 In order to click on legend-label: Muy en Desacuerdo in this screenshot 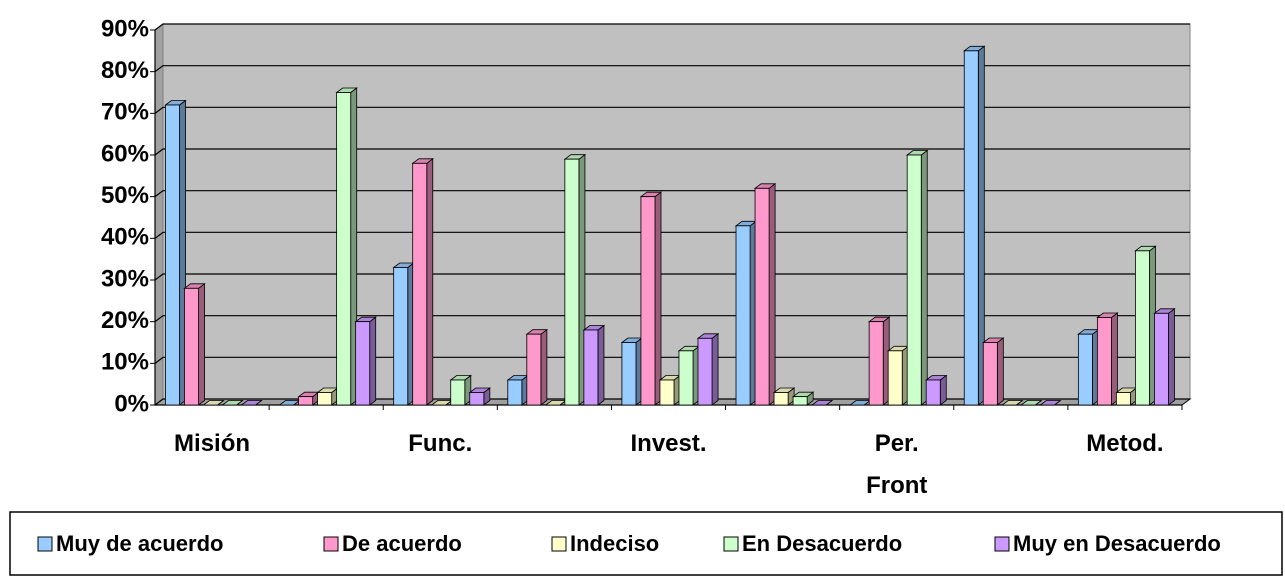, I will do `click(1117, 543)`.